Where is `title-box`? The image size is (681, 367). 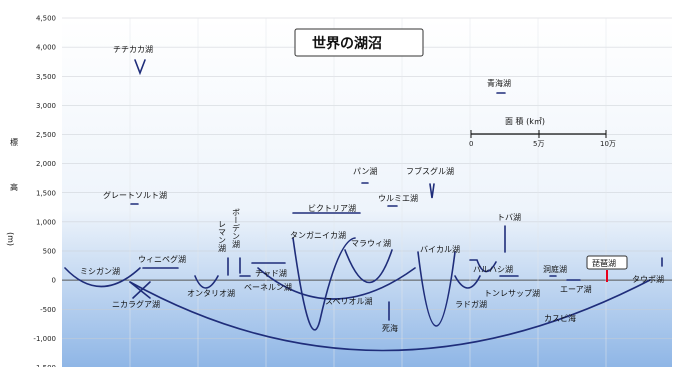
title-box is located at coordinates (359, 42).